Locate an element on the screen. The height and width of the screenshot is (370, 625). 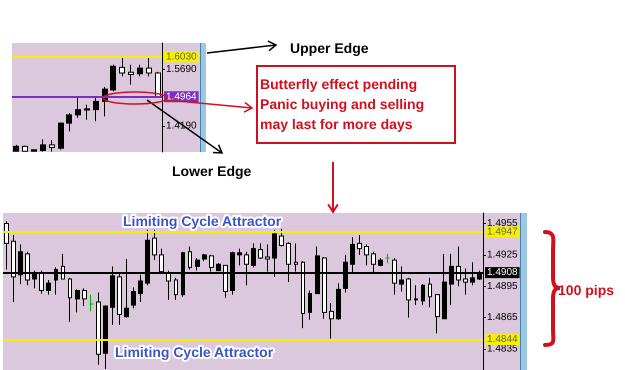
y-tick-label: 1.4865 is located at coordinates (502, 318).